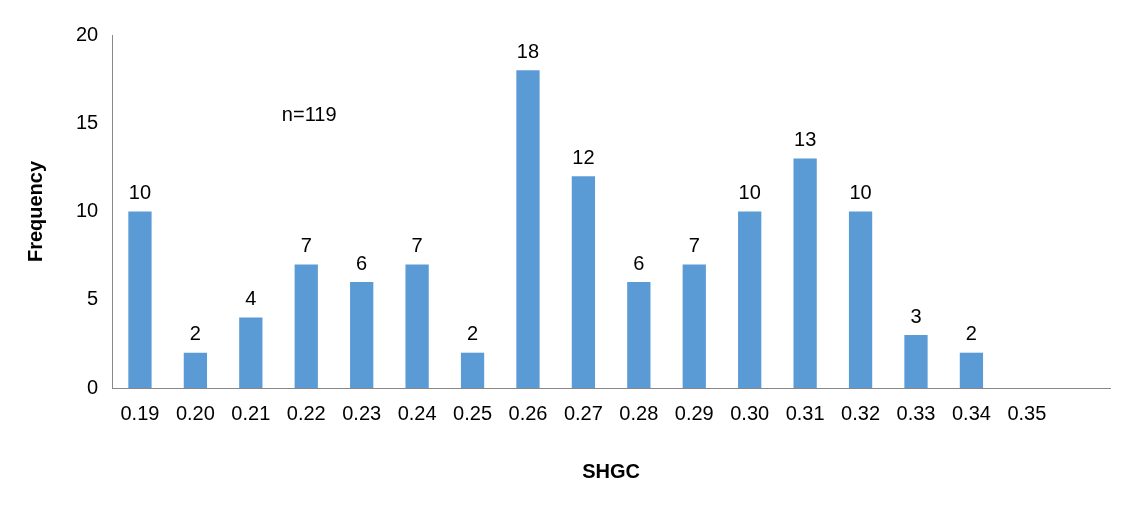 Image resolution: width=1126 pixels, height=508 pixels. I want to click on x-tick-label: 0.27, so click(583, 412).